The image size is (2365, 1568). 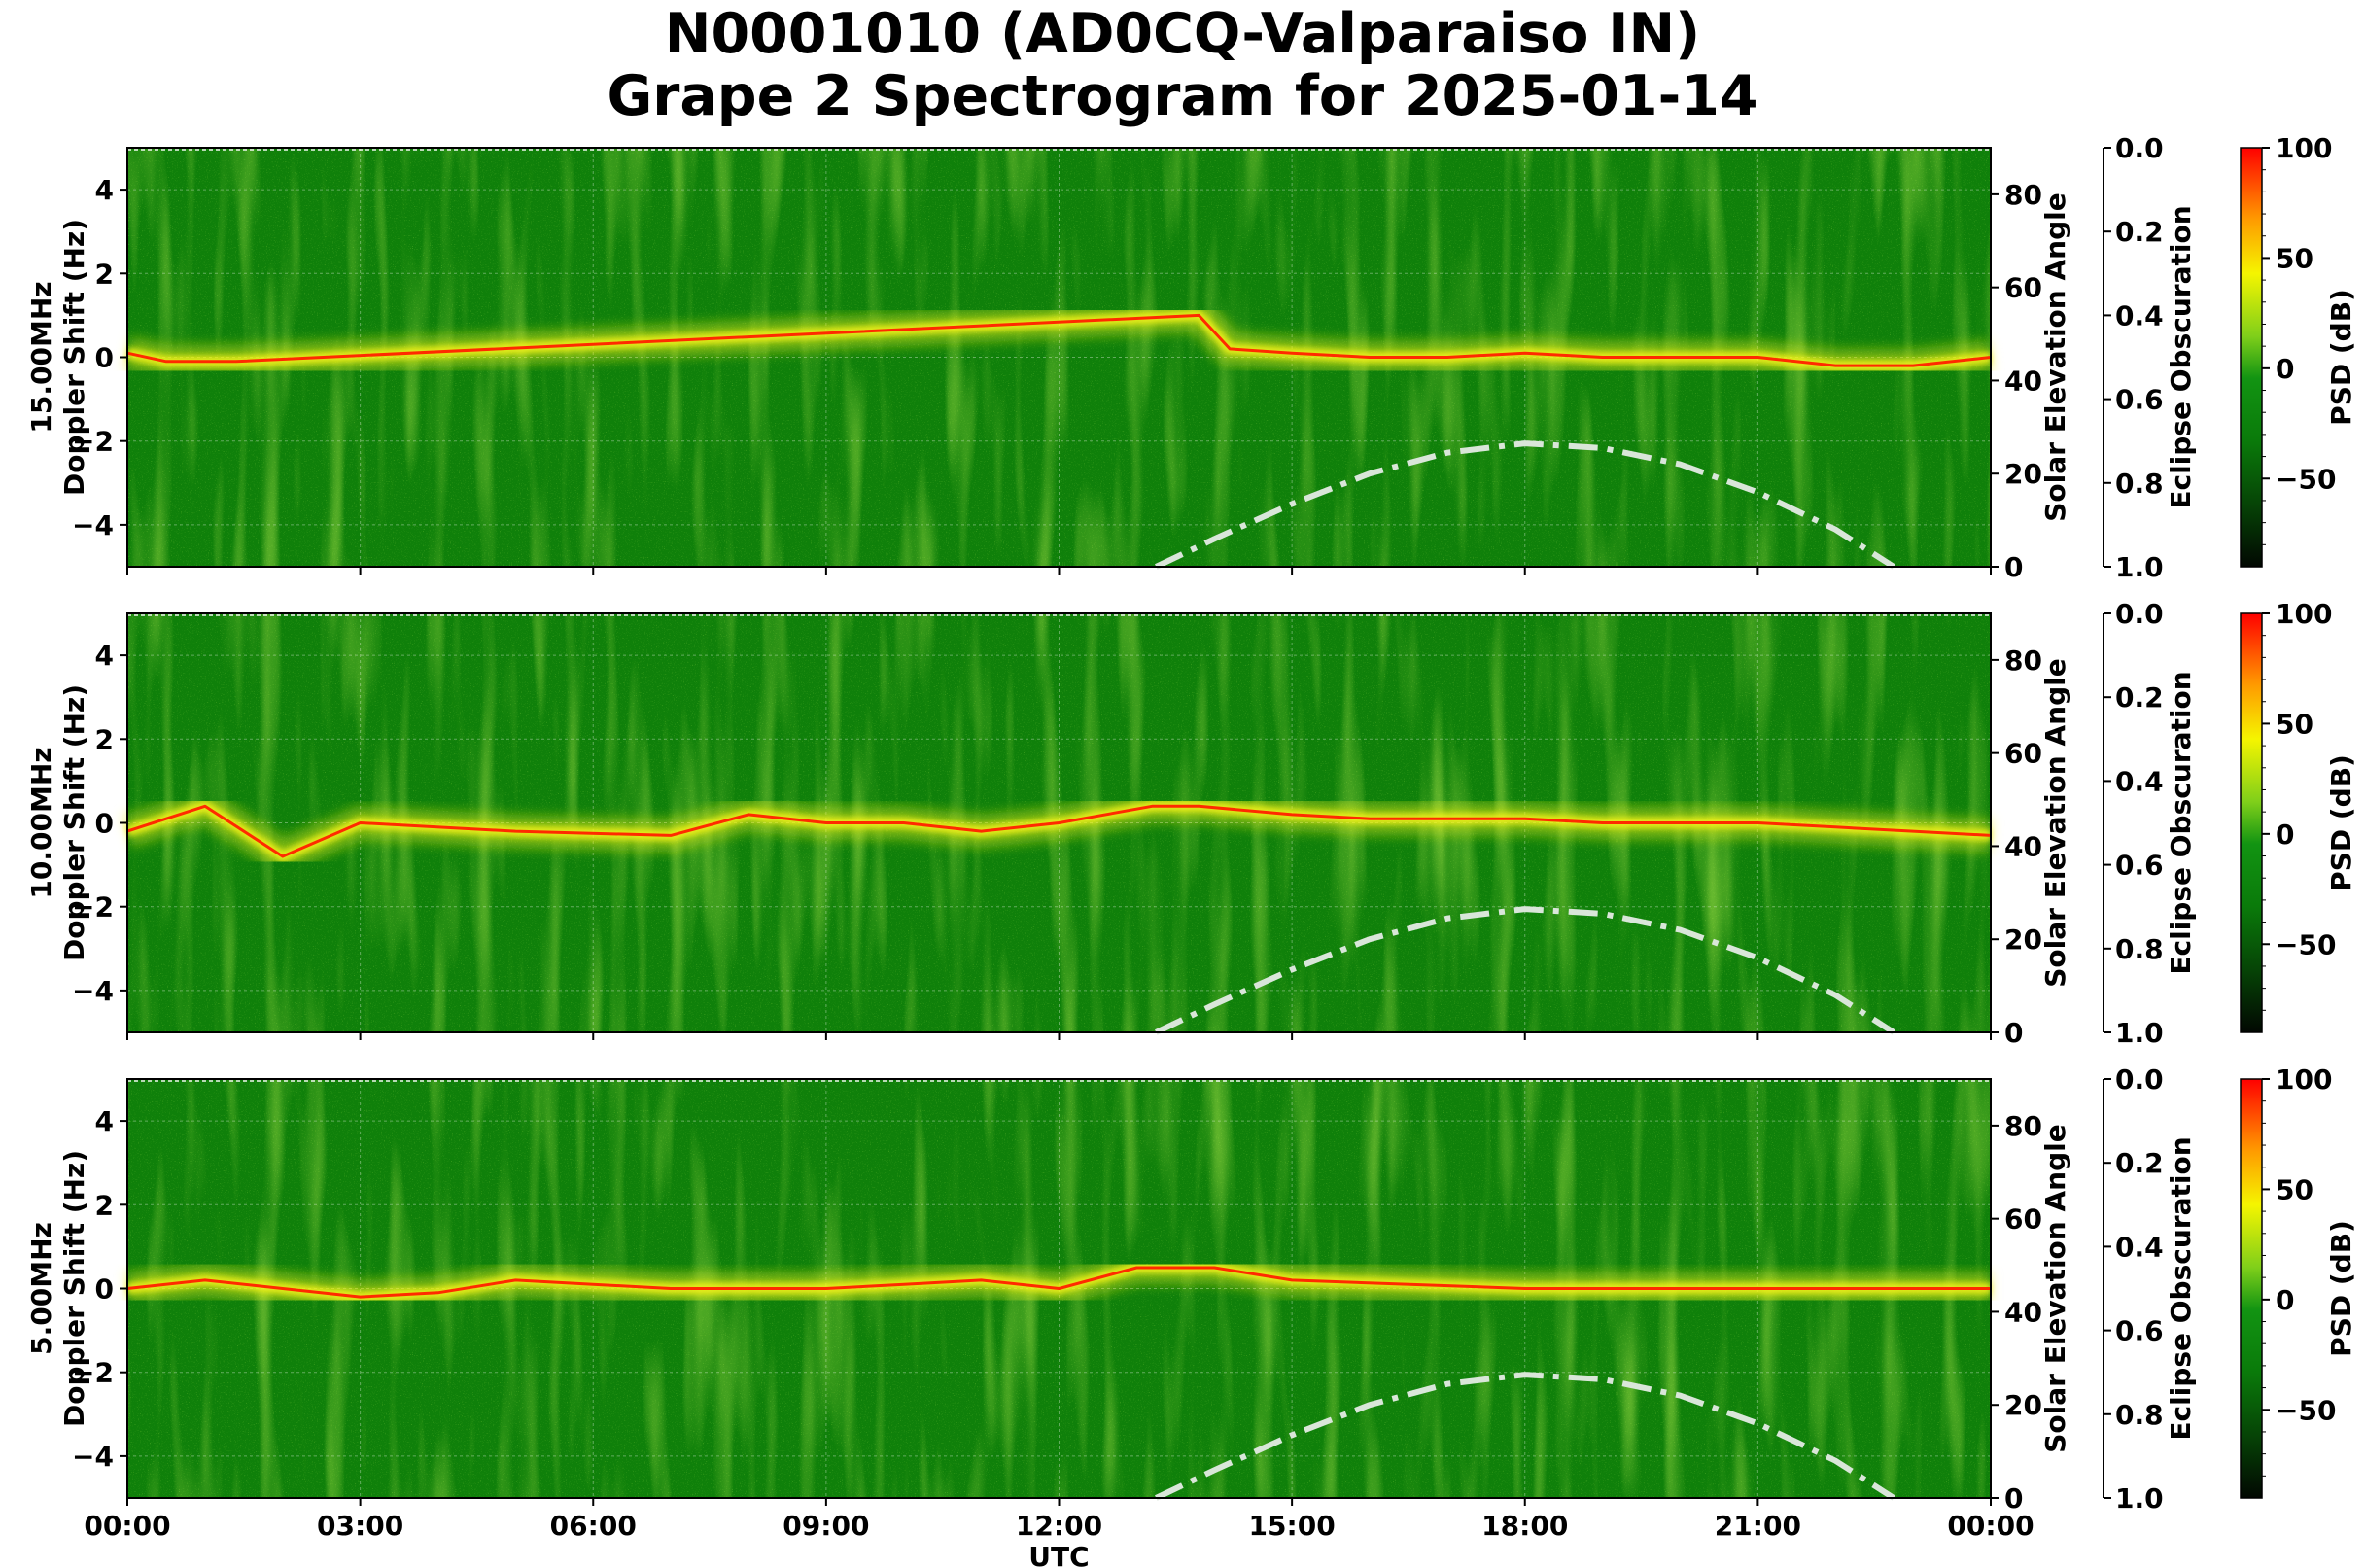 I want to click on time-tick-label: 15:00, so click(x=1292, y=1526).